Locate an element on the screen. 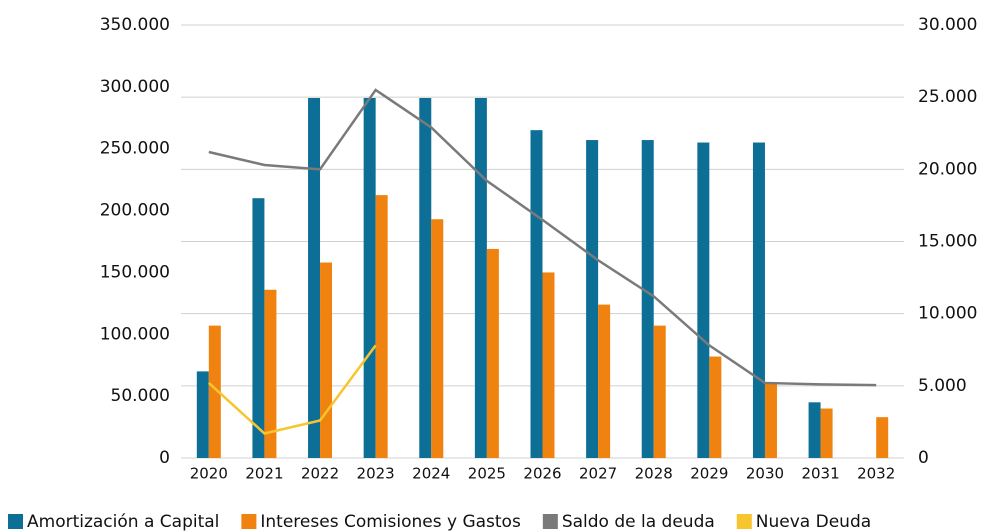 This screenshot has width=996, height=532. y-tick-label: 200.000 is located at coordinates (135, 211).